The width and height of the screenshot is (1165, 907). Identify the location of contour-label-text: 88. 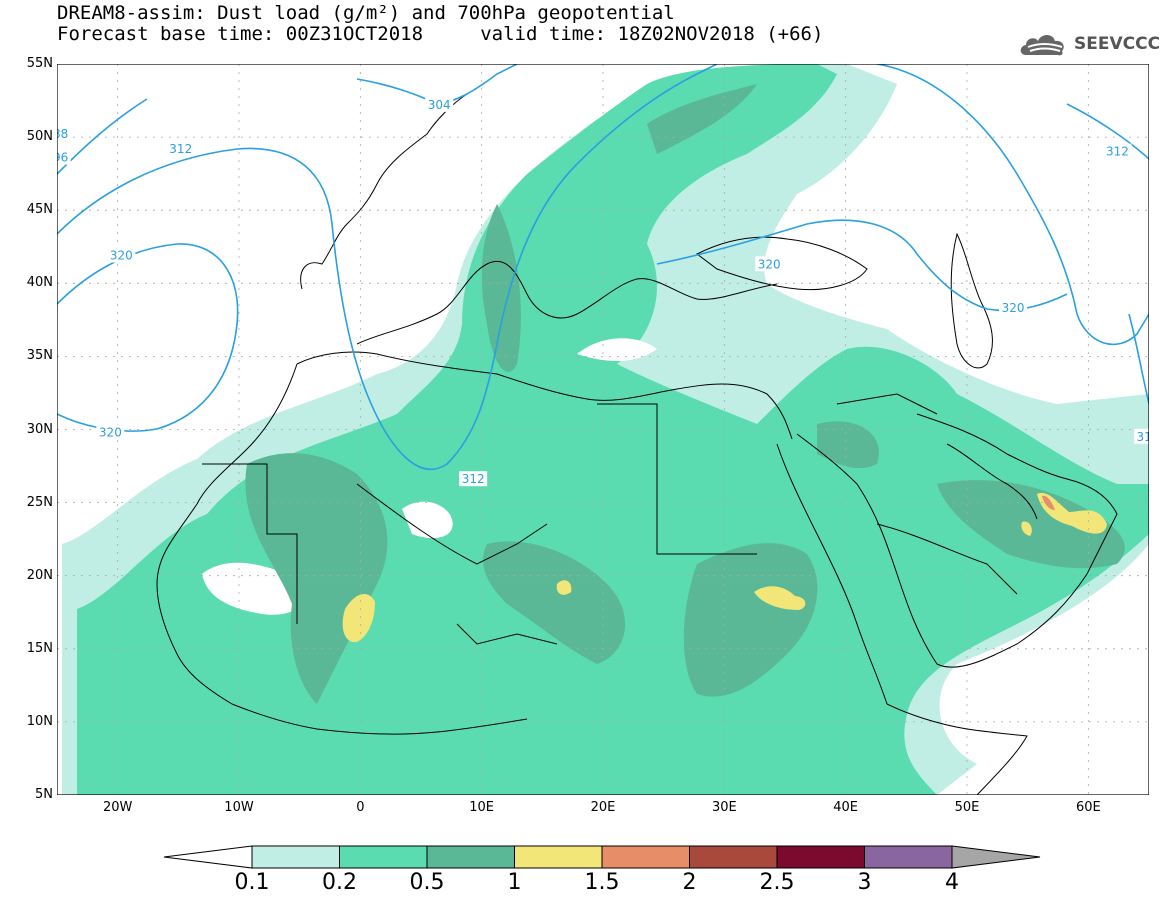
(62, 134).